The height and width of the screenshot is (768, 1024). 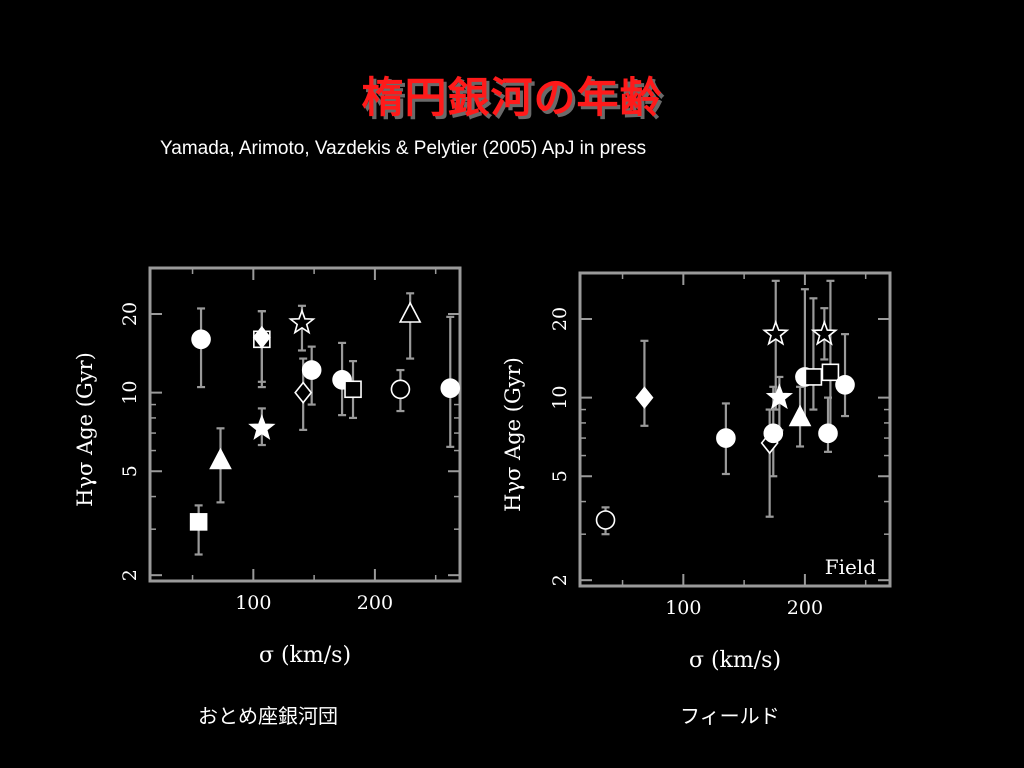 I want to click on slide-title: 楕円銀河の年齢, so click(x=512, y=97).